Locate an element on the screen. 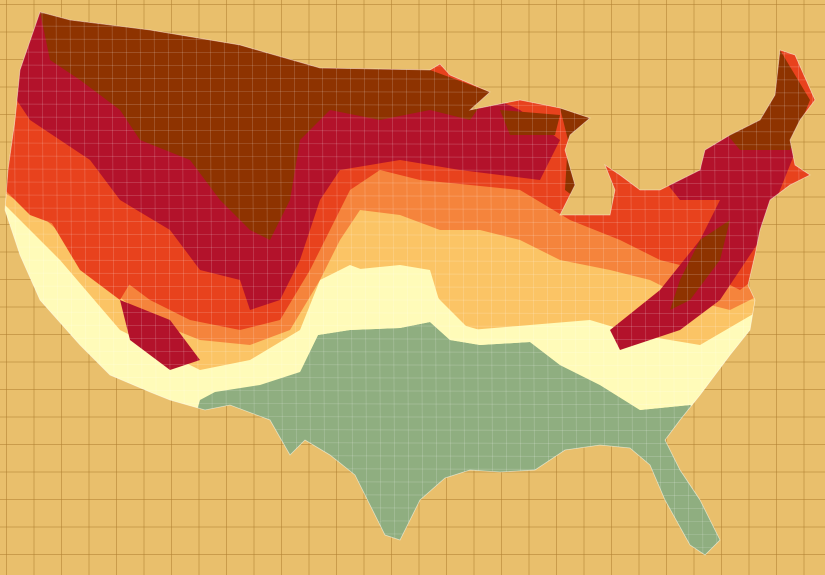 The height and width of the screenshot is (575, 825). crimson-patch is located at coordinates (160, 335).